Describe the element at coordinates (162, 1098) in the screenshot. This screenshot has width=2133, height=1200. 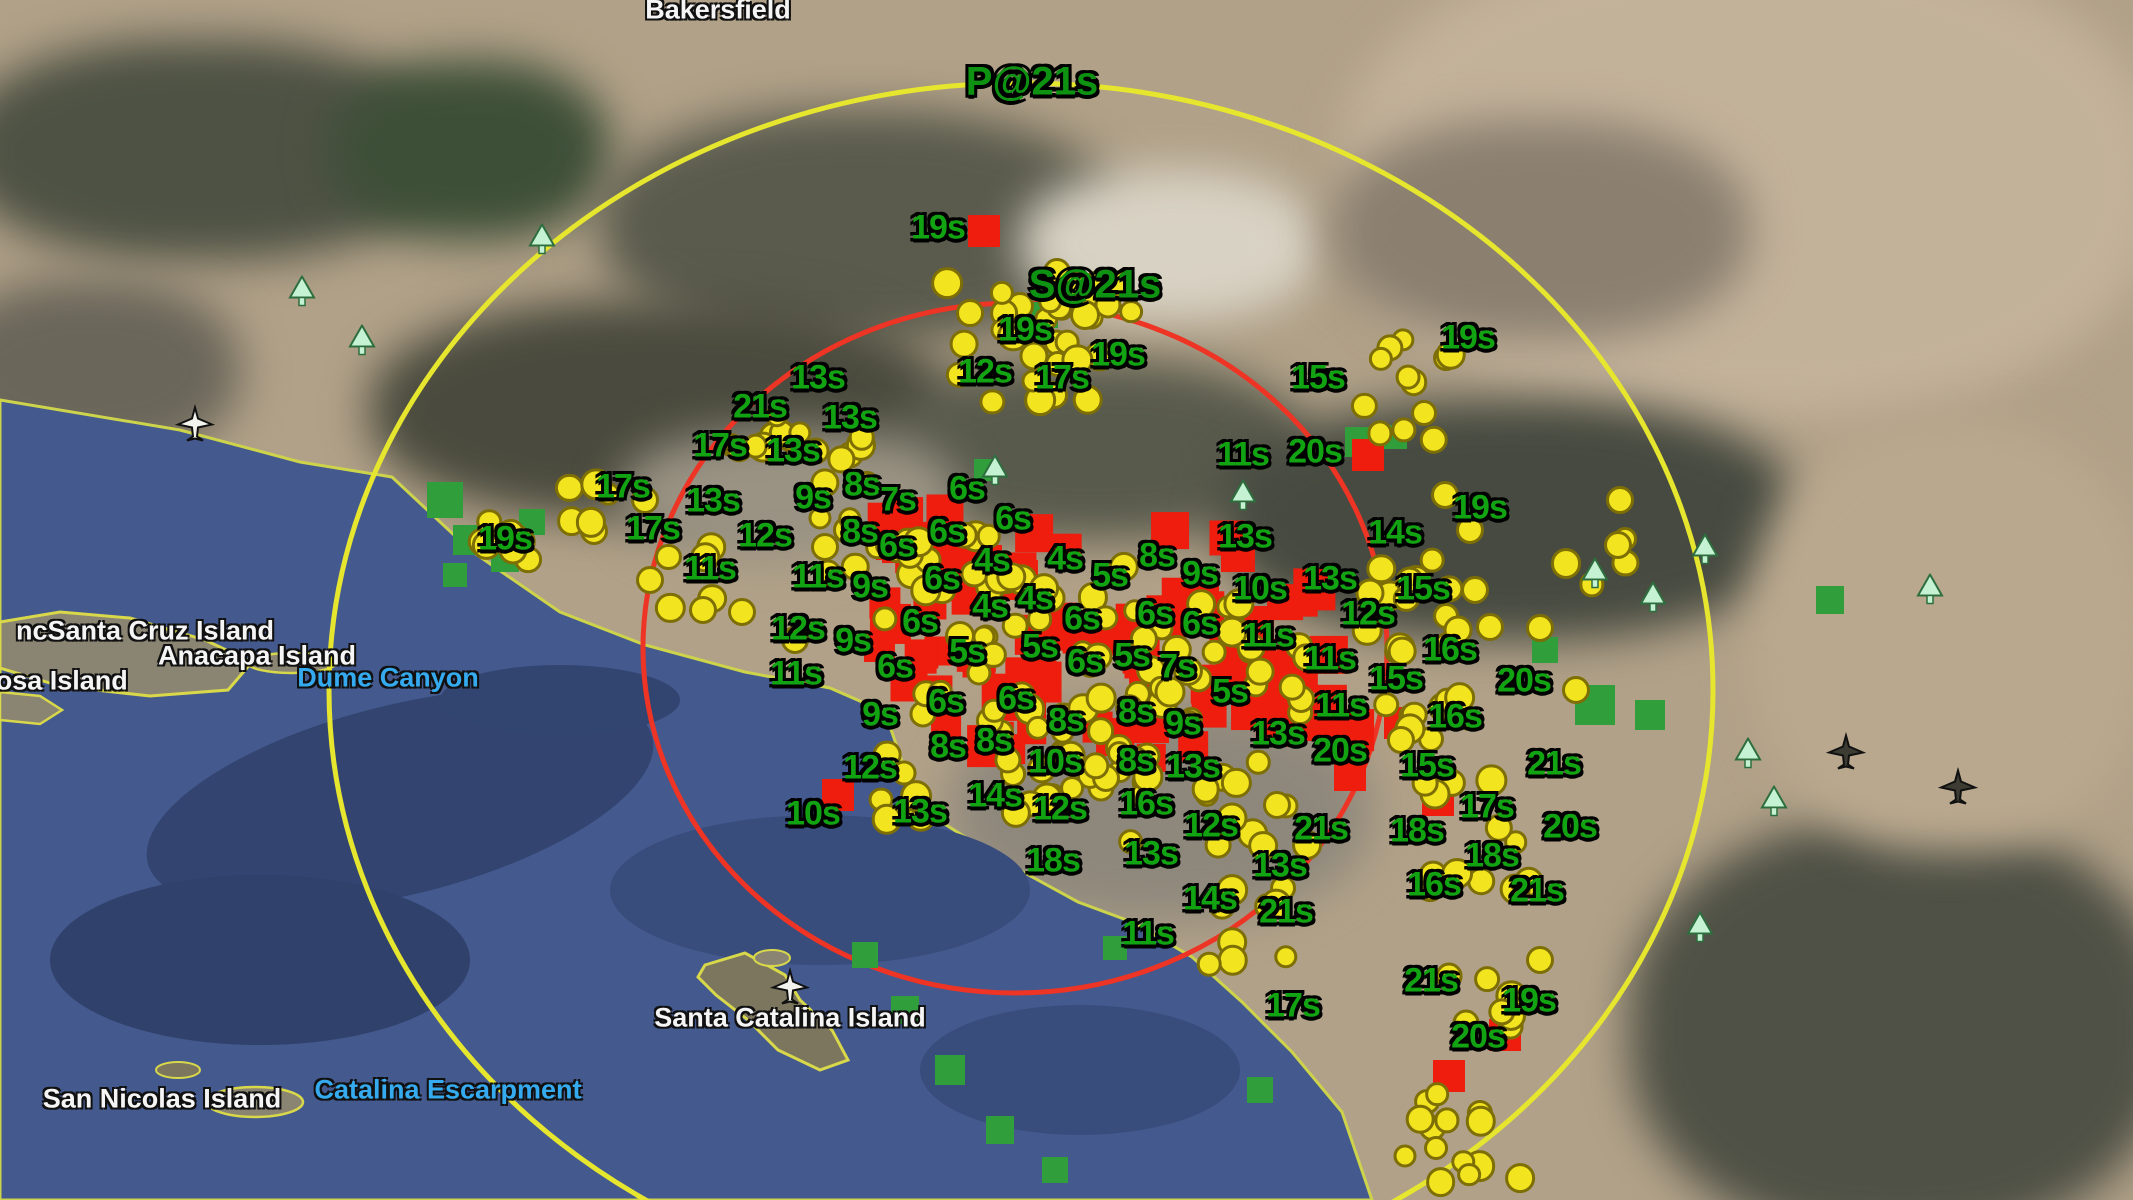
I see `place-label: San Nicolas Island` at that location.